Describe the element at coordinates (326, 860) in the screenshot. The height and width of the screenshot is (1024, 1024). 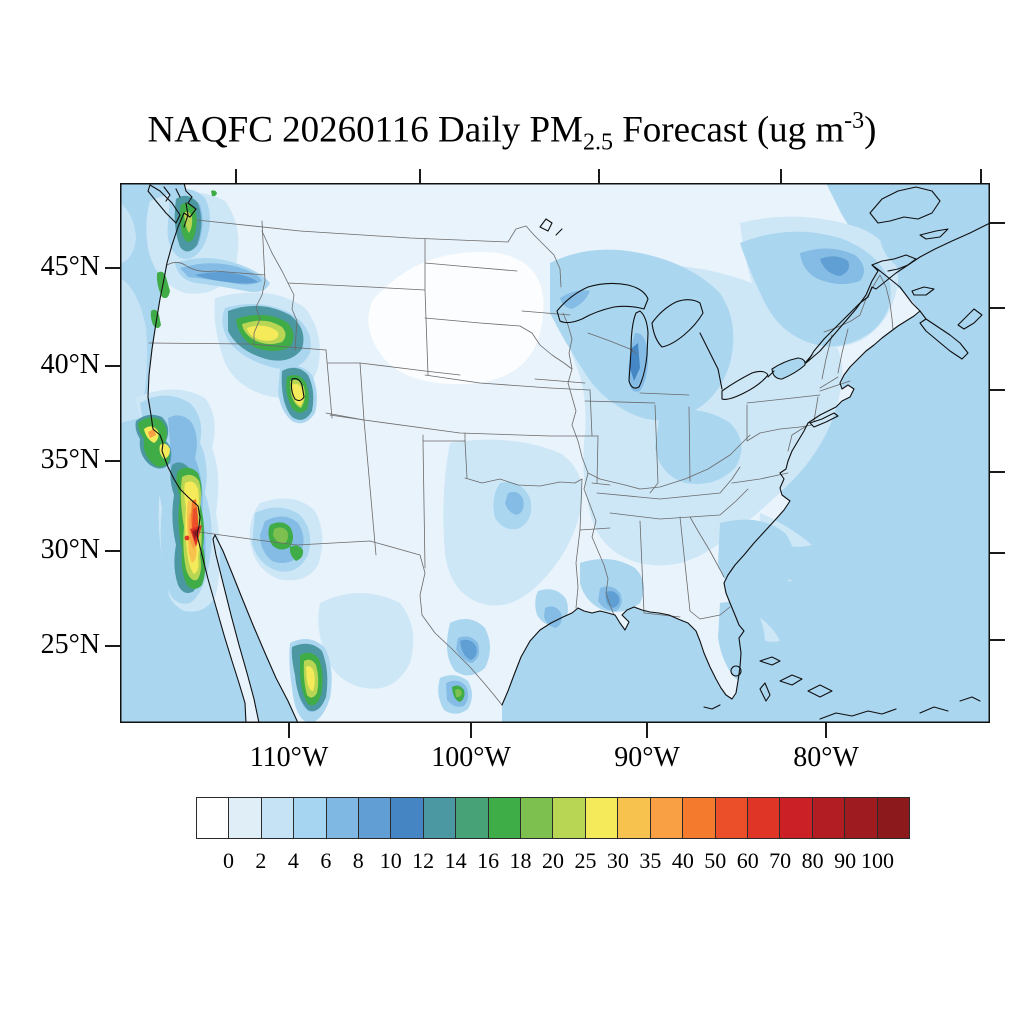
I see `colorbar-level-label: 6` at that location.